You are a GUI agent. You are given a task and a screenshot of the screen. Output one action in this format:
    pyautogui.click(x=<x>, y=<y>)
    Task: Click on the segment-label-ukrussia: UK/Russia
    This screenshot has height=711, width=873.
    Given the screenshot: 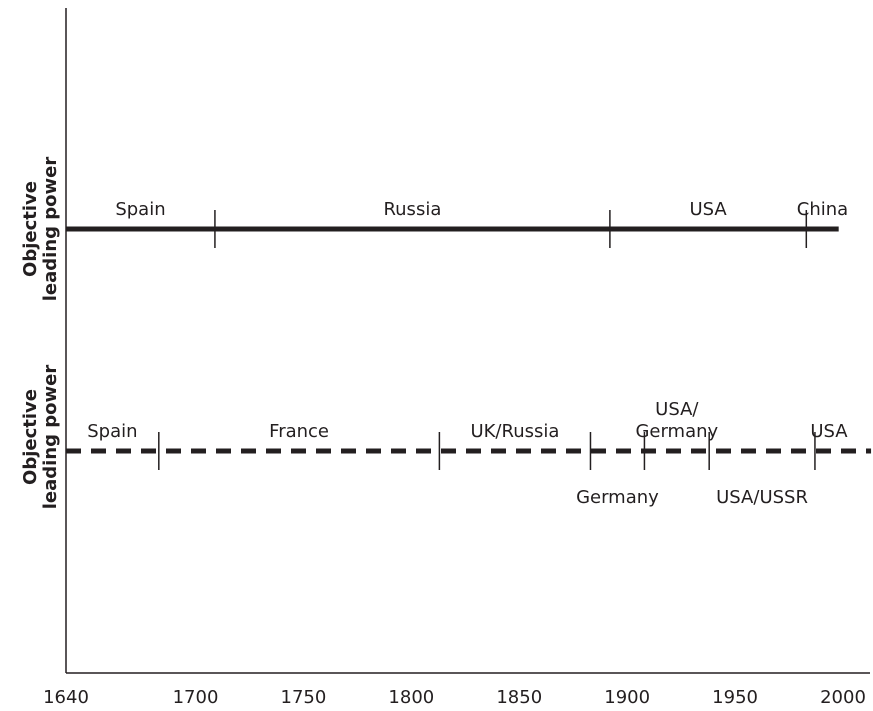 What is the action you would take?
    pyautogui.click(x=514, y=431)
    